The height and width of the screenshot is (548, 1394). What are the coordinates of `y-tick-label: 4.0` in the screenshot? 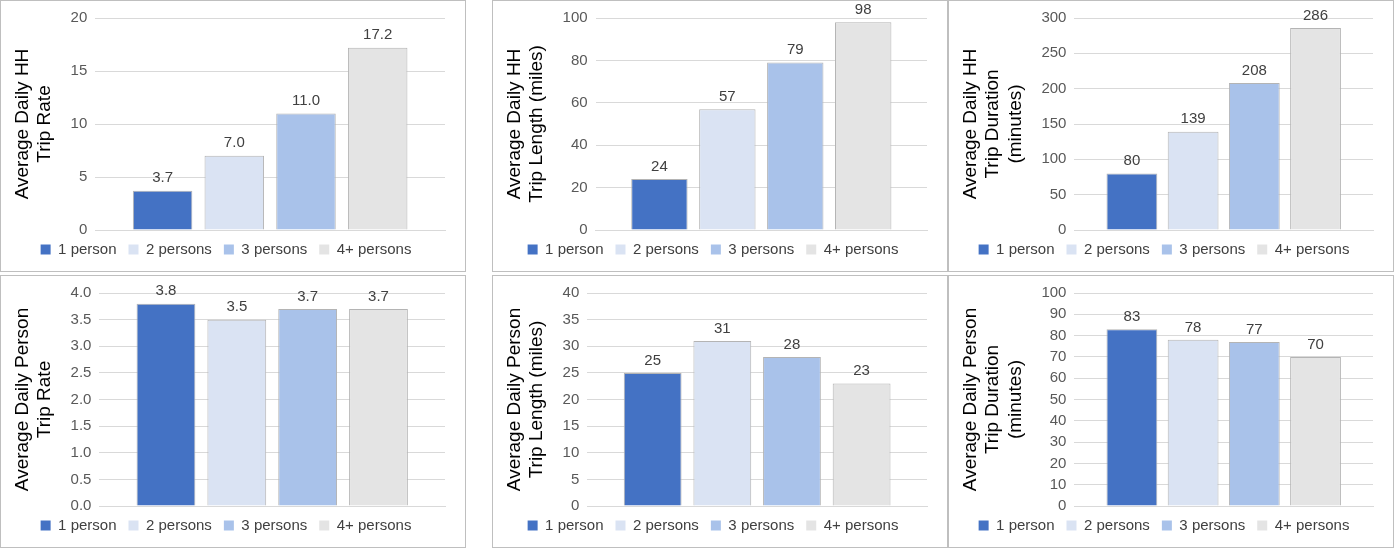 It's located at (81, 292).